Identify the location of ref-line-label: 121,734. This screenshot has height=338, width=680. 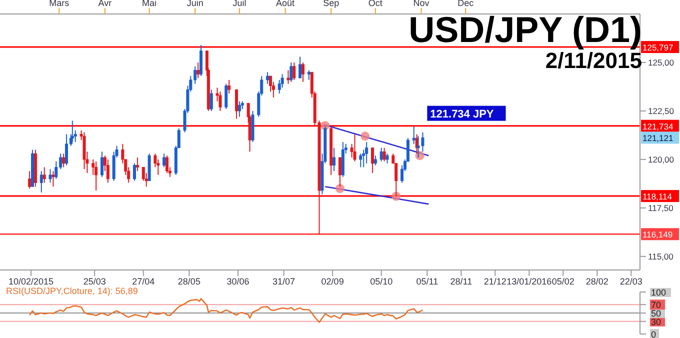
(658, 126).